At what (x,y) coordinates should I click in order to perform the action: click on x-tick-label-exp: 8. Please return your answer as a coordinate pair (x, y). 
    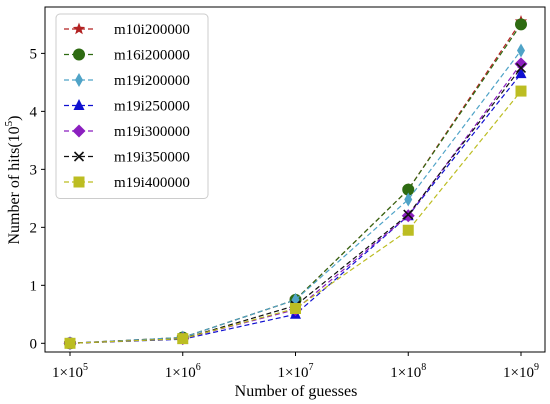
    Looking at the image, I should click on (423, 367).